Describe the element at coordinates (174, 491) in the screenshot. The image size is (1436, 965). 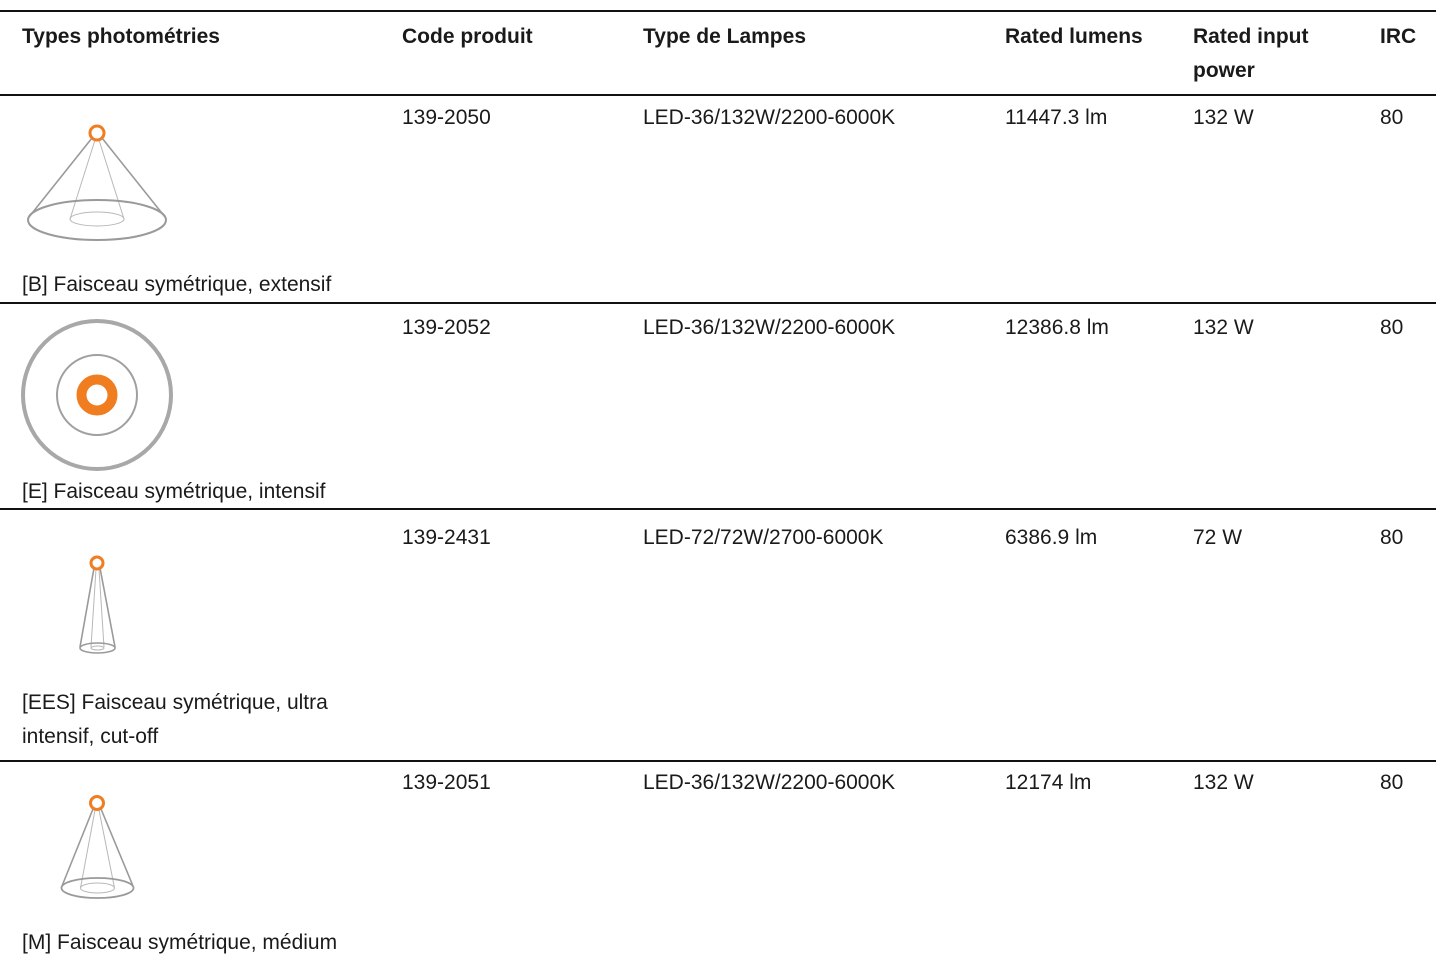
I see `photometry-type-label: [E] Faisceau symétrique, intensif` at that location.